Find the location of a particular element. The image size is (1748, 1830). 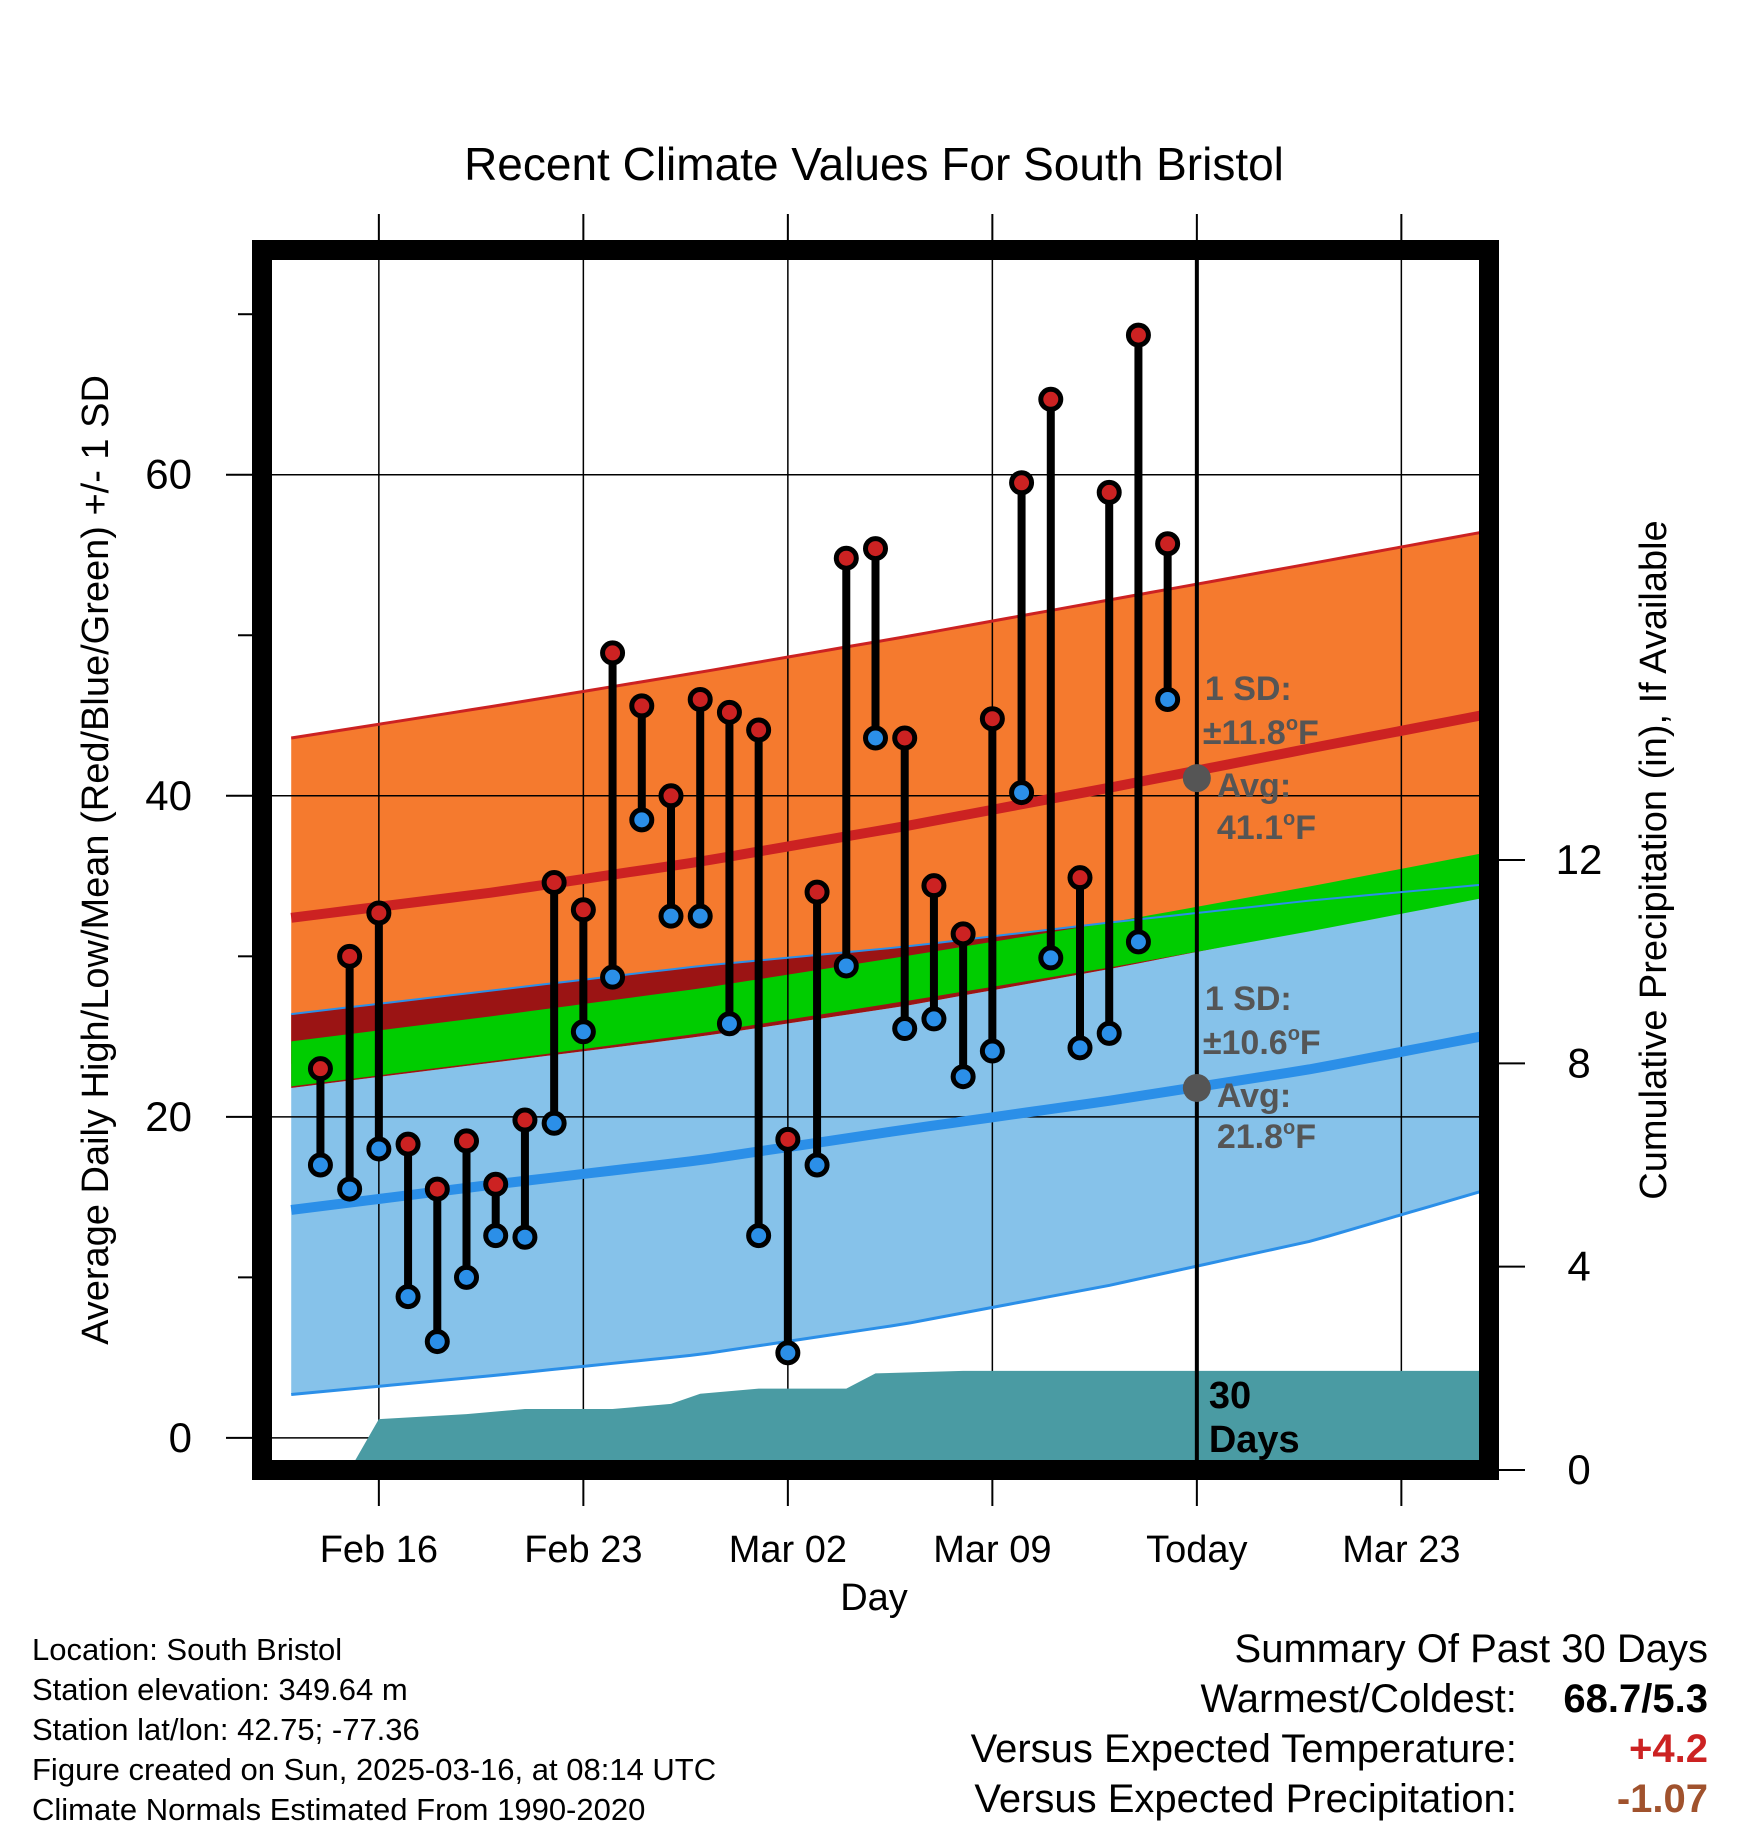

high-sd-upper-line is located at coordinates (889, 634).